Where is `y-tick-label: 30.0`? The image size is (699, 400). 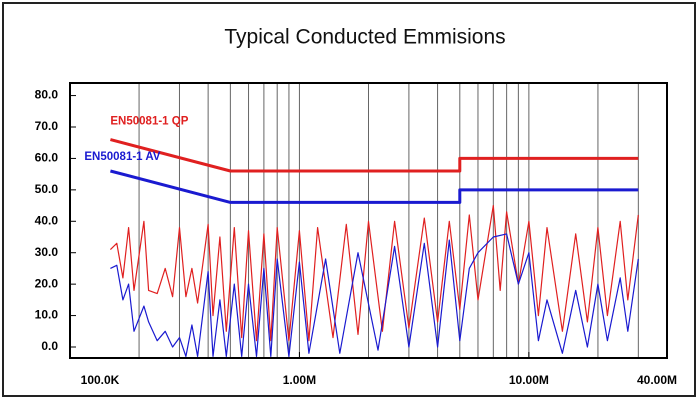 y-tick-label: 30.0 is located at coordinates (47, 252).